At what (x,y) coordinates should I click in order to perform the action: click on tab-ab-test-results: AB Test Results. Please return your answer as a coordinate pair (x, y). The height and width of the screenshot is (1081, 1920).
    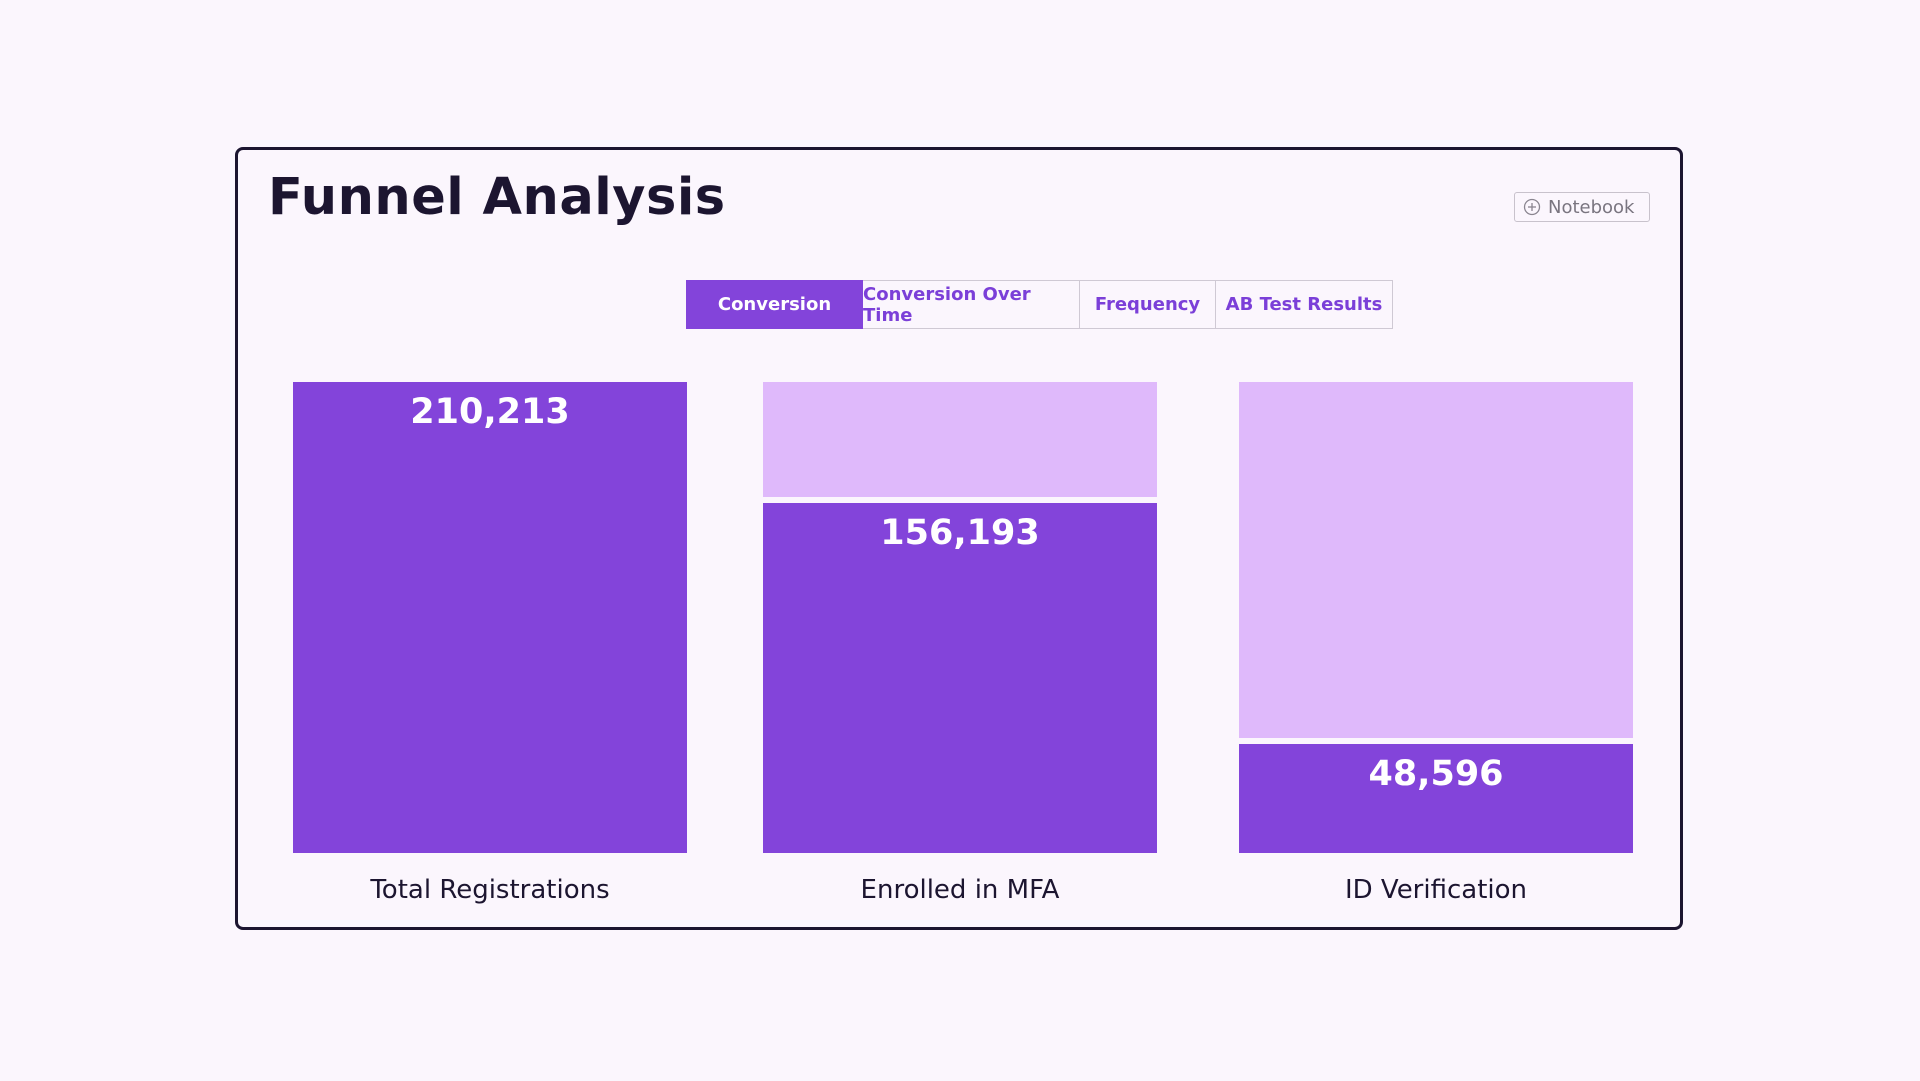
    Looking at the image, I should click on (1304, 304).